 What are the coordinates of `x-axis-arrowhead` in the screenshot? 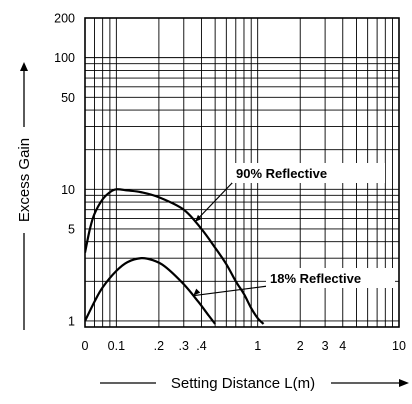 It's located at (404, 383).